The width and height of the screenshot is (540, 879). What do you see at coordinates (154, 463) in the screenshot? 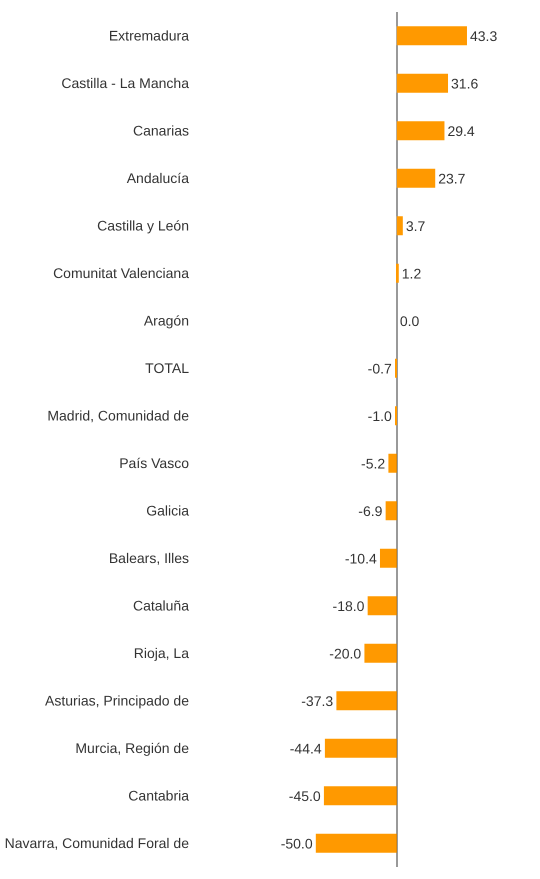
I see `y-tick-label: País Vasco` at bounding box center [154, 463].